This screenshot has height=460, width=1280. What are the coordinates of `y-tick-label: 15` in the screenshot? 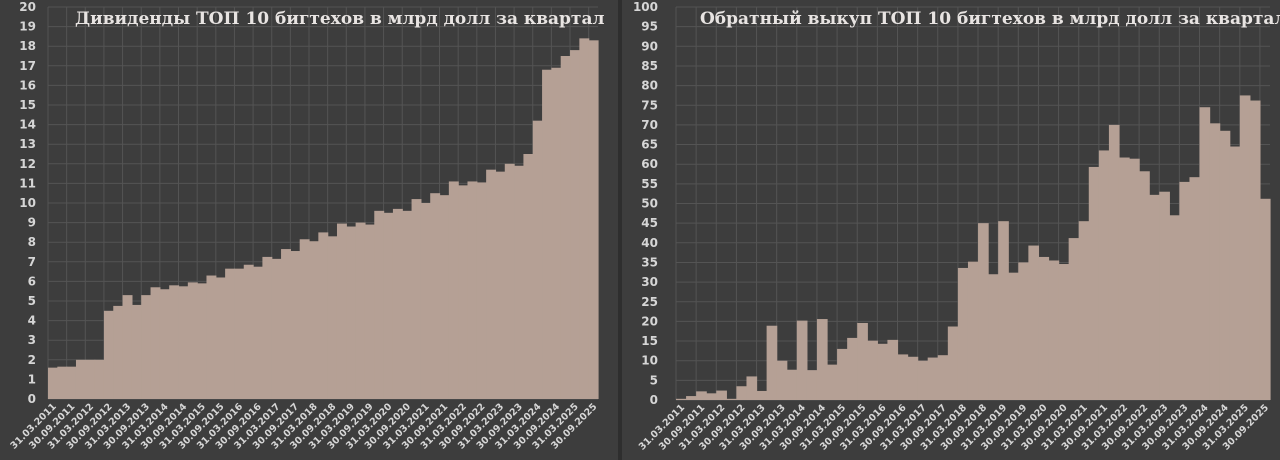 It's located at (649, 341).